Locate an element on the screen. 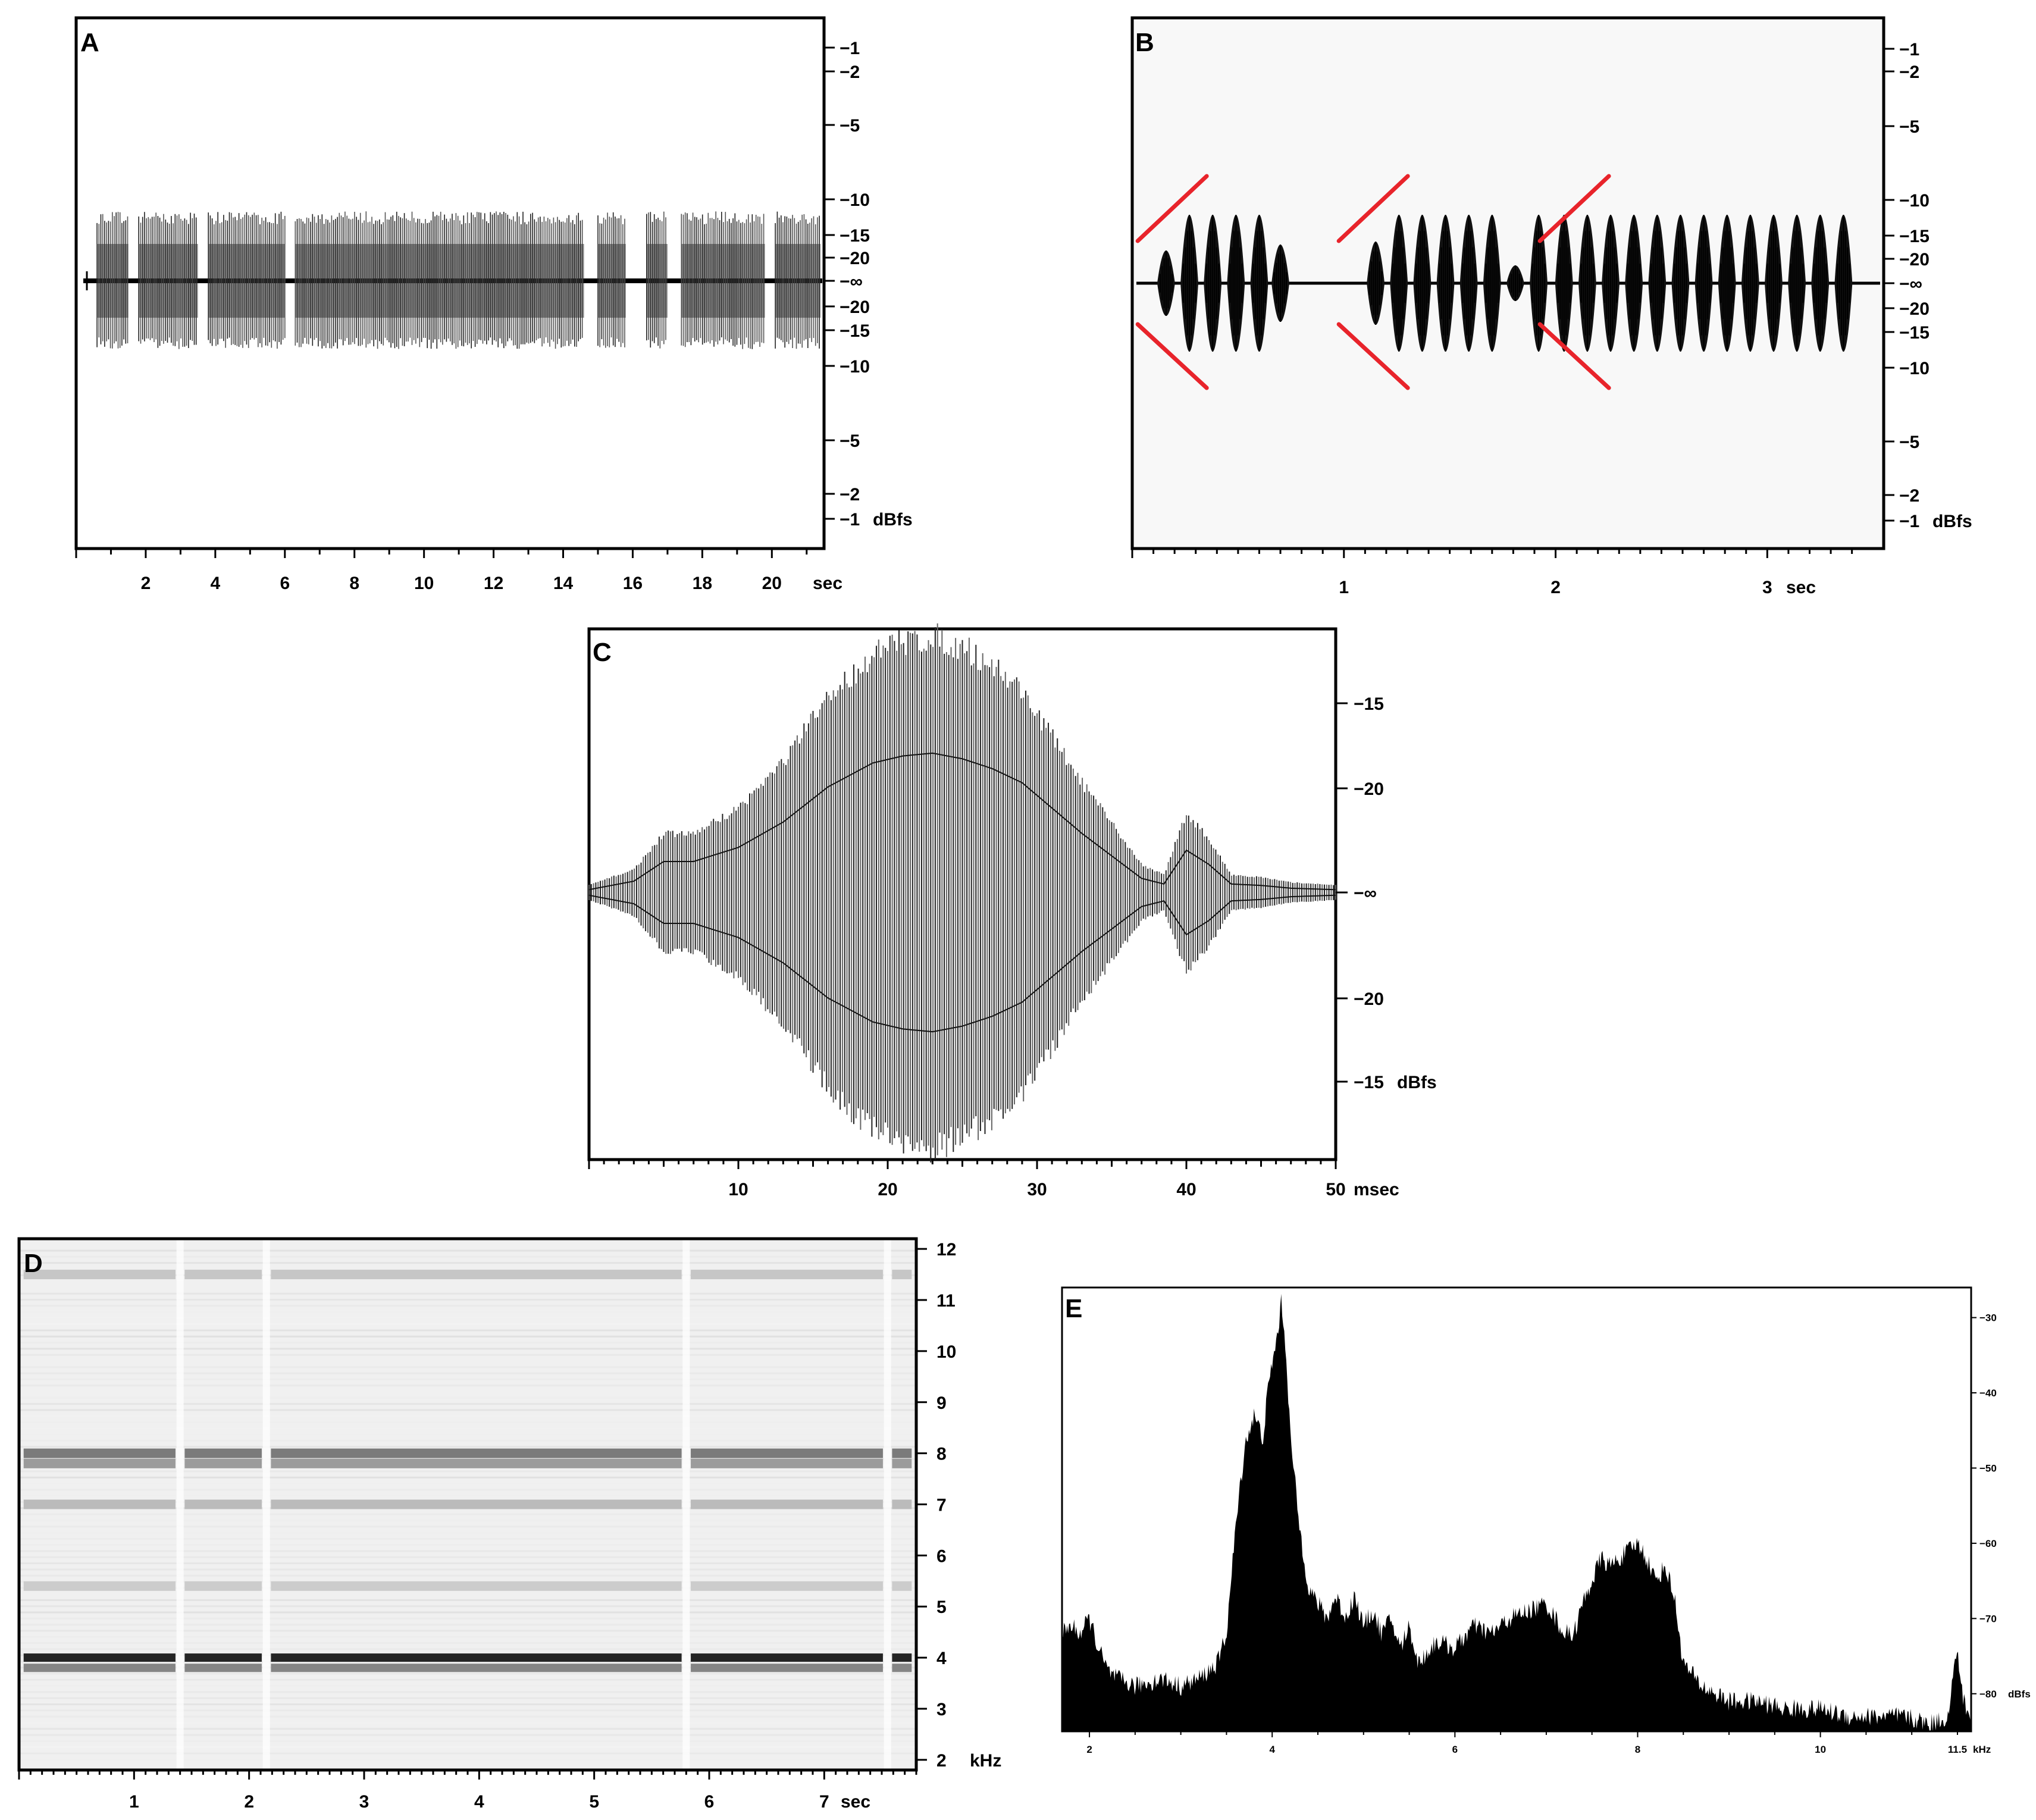 The image size is (2036, 1820). panel-d-x-tick-label: 6 is located at coordinates (710, 1802).